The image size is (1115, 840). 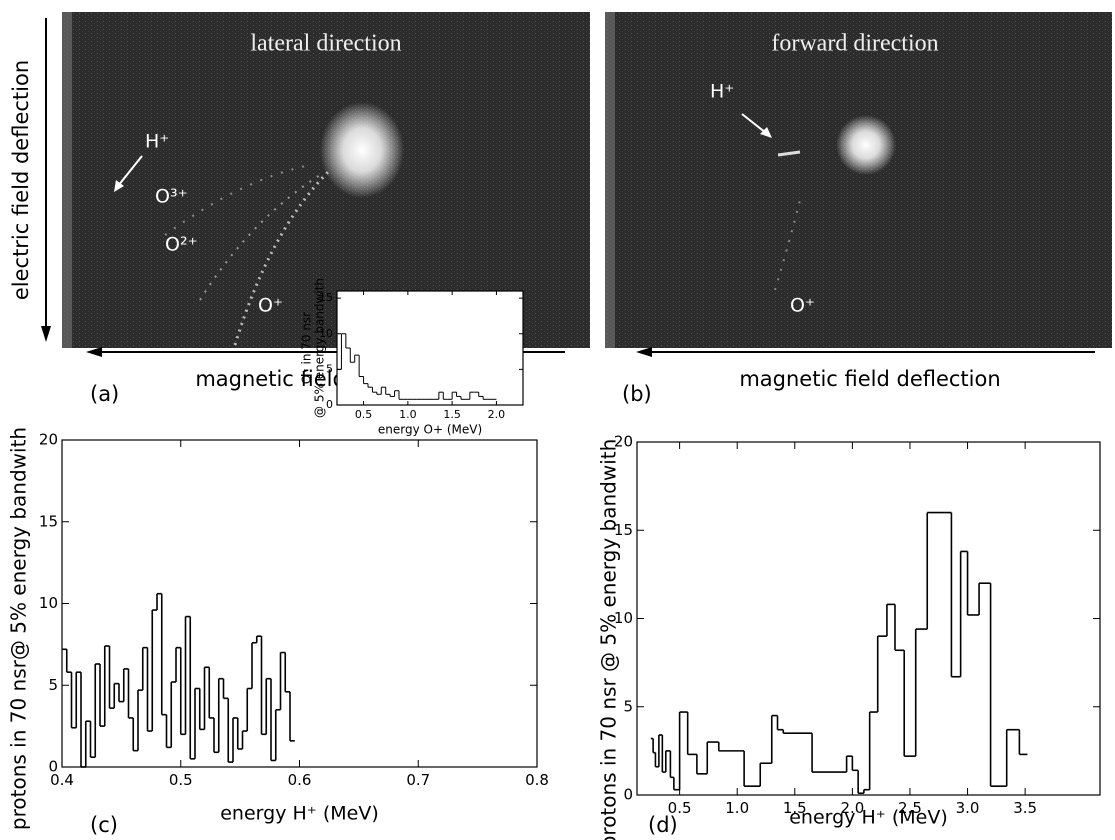 What do you see at coordinates (104, 394) in the screenshot?
I see `panel-label: (a)` at bounding box center [104, 394].